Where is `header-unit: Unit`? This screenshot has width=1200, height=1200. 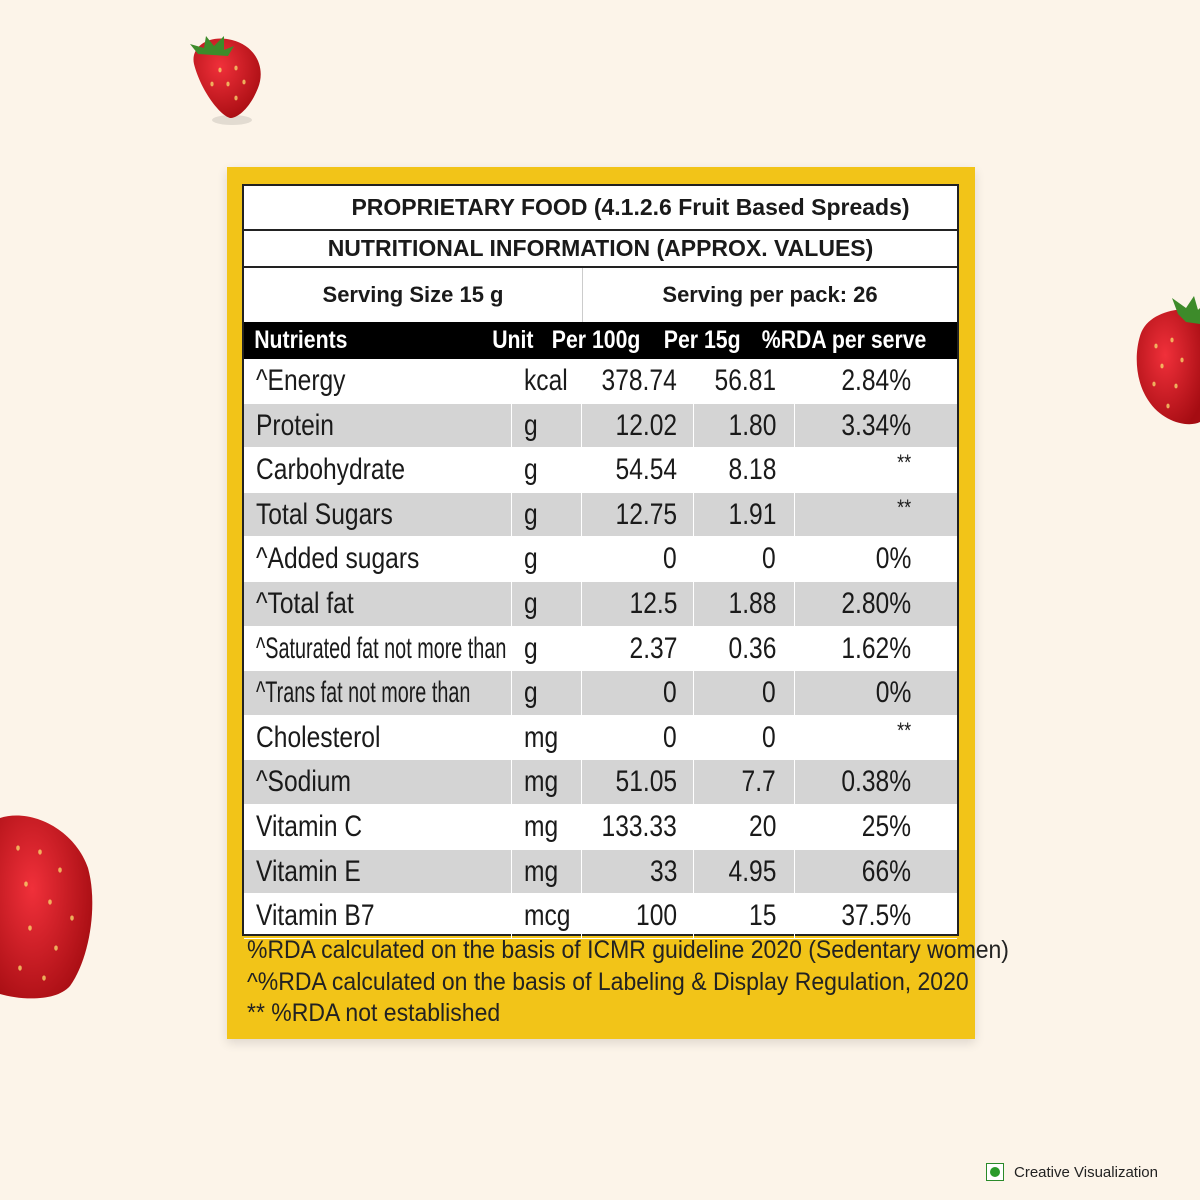
header-unit: Unit is located at coordinates (513, 340).